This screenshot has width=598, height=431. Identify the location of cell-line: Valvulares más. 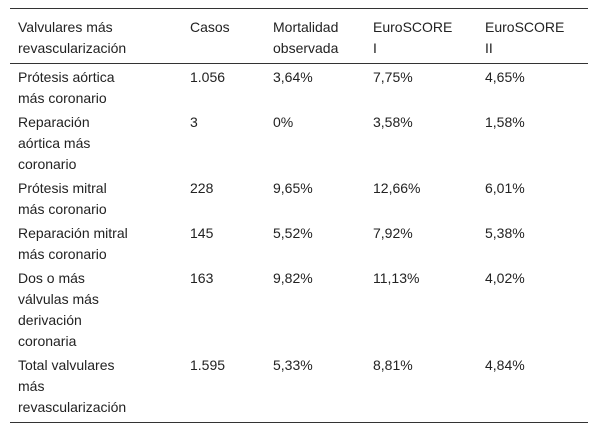
(65, 27).